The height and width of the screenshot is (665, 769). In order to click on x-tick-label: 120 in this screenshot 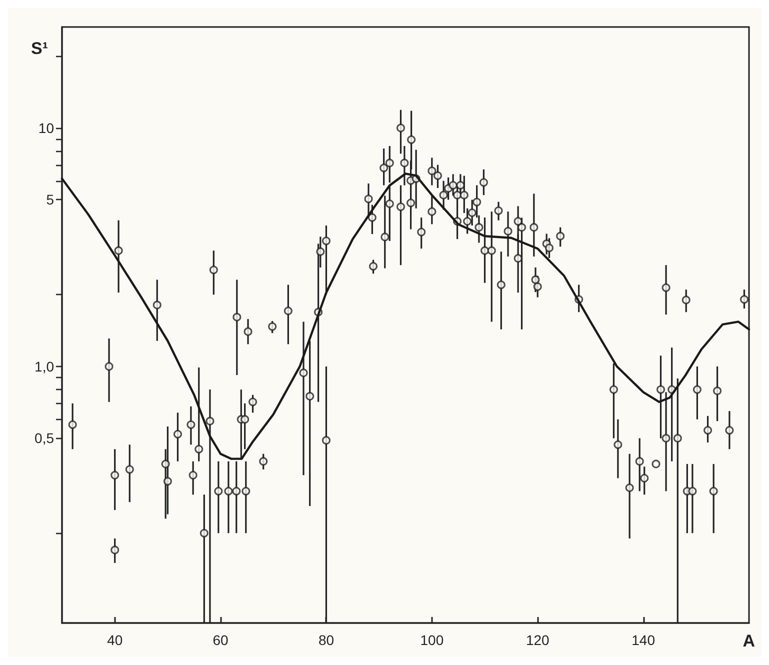, I will do `click(538, 640)`.